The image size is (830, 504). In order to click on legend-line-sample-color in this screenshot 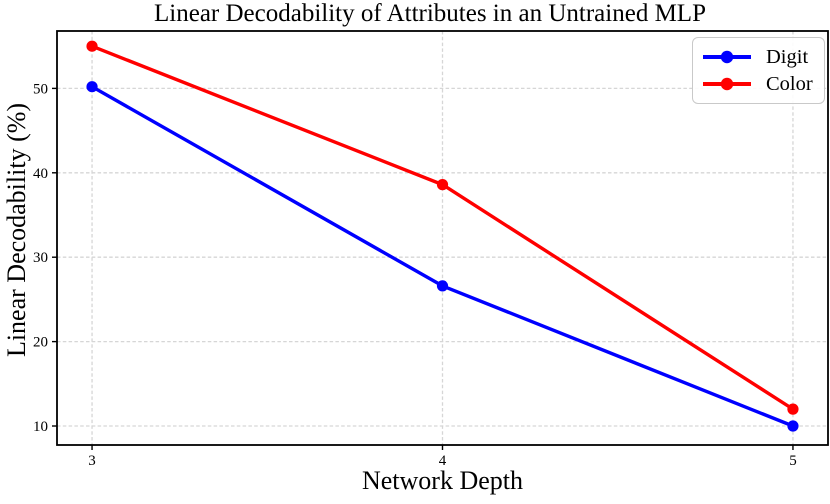, I will do `click(727, 84)`.